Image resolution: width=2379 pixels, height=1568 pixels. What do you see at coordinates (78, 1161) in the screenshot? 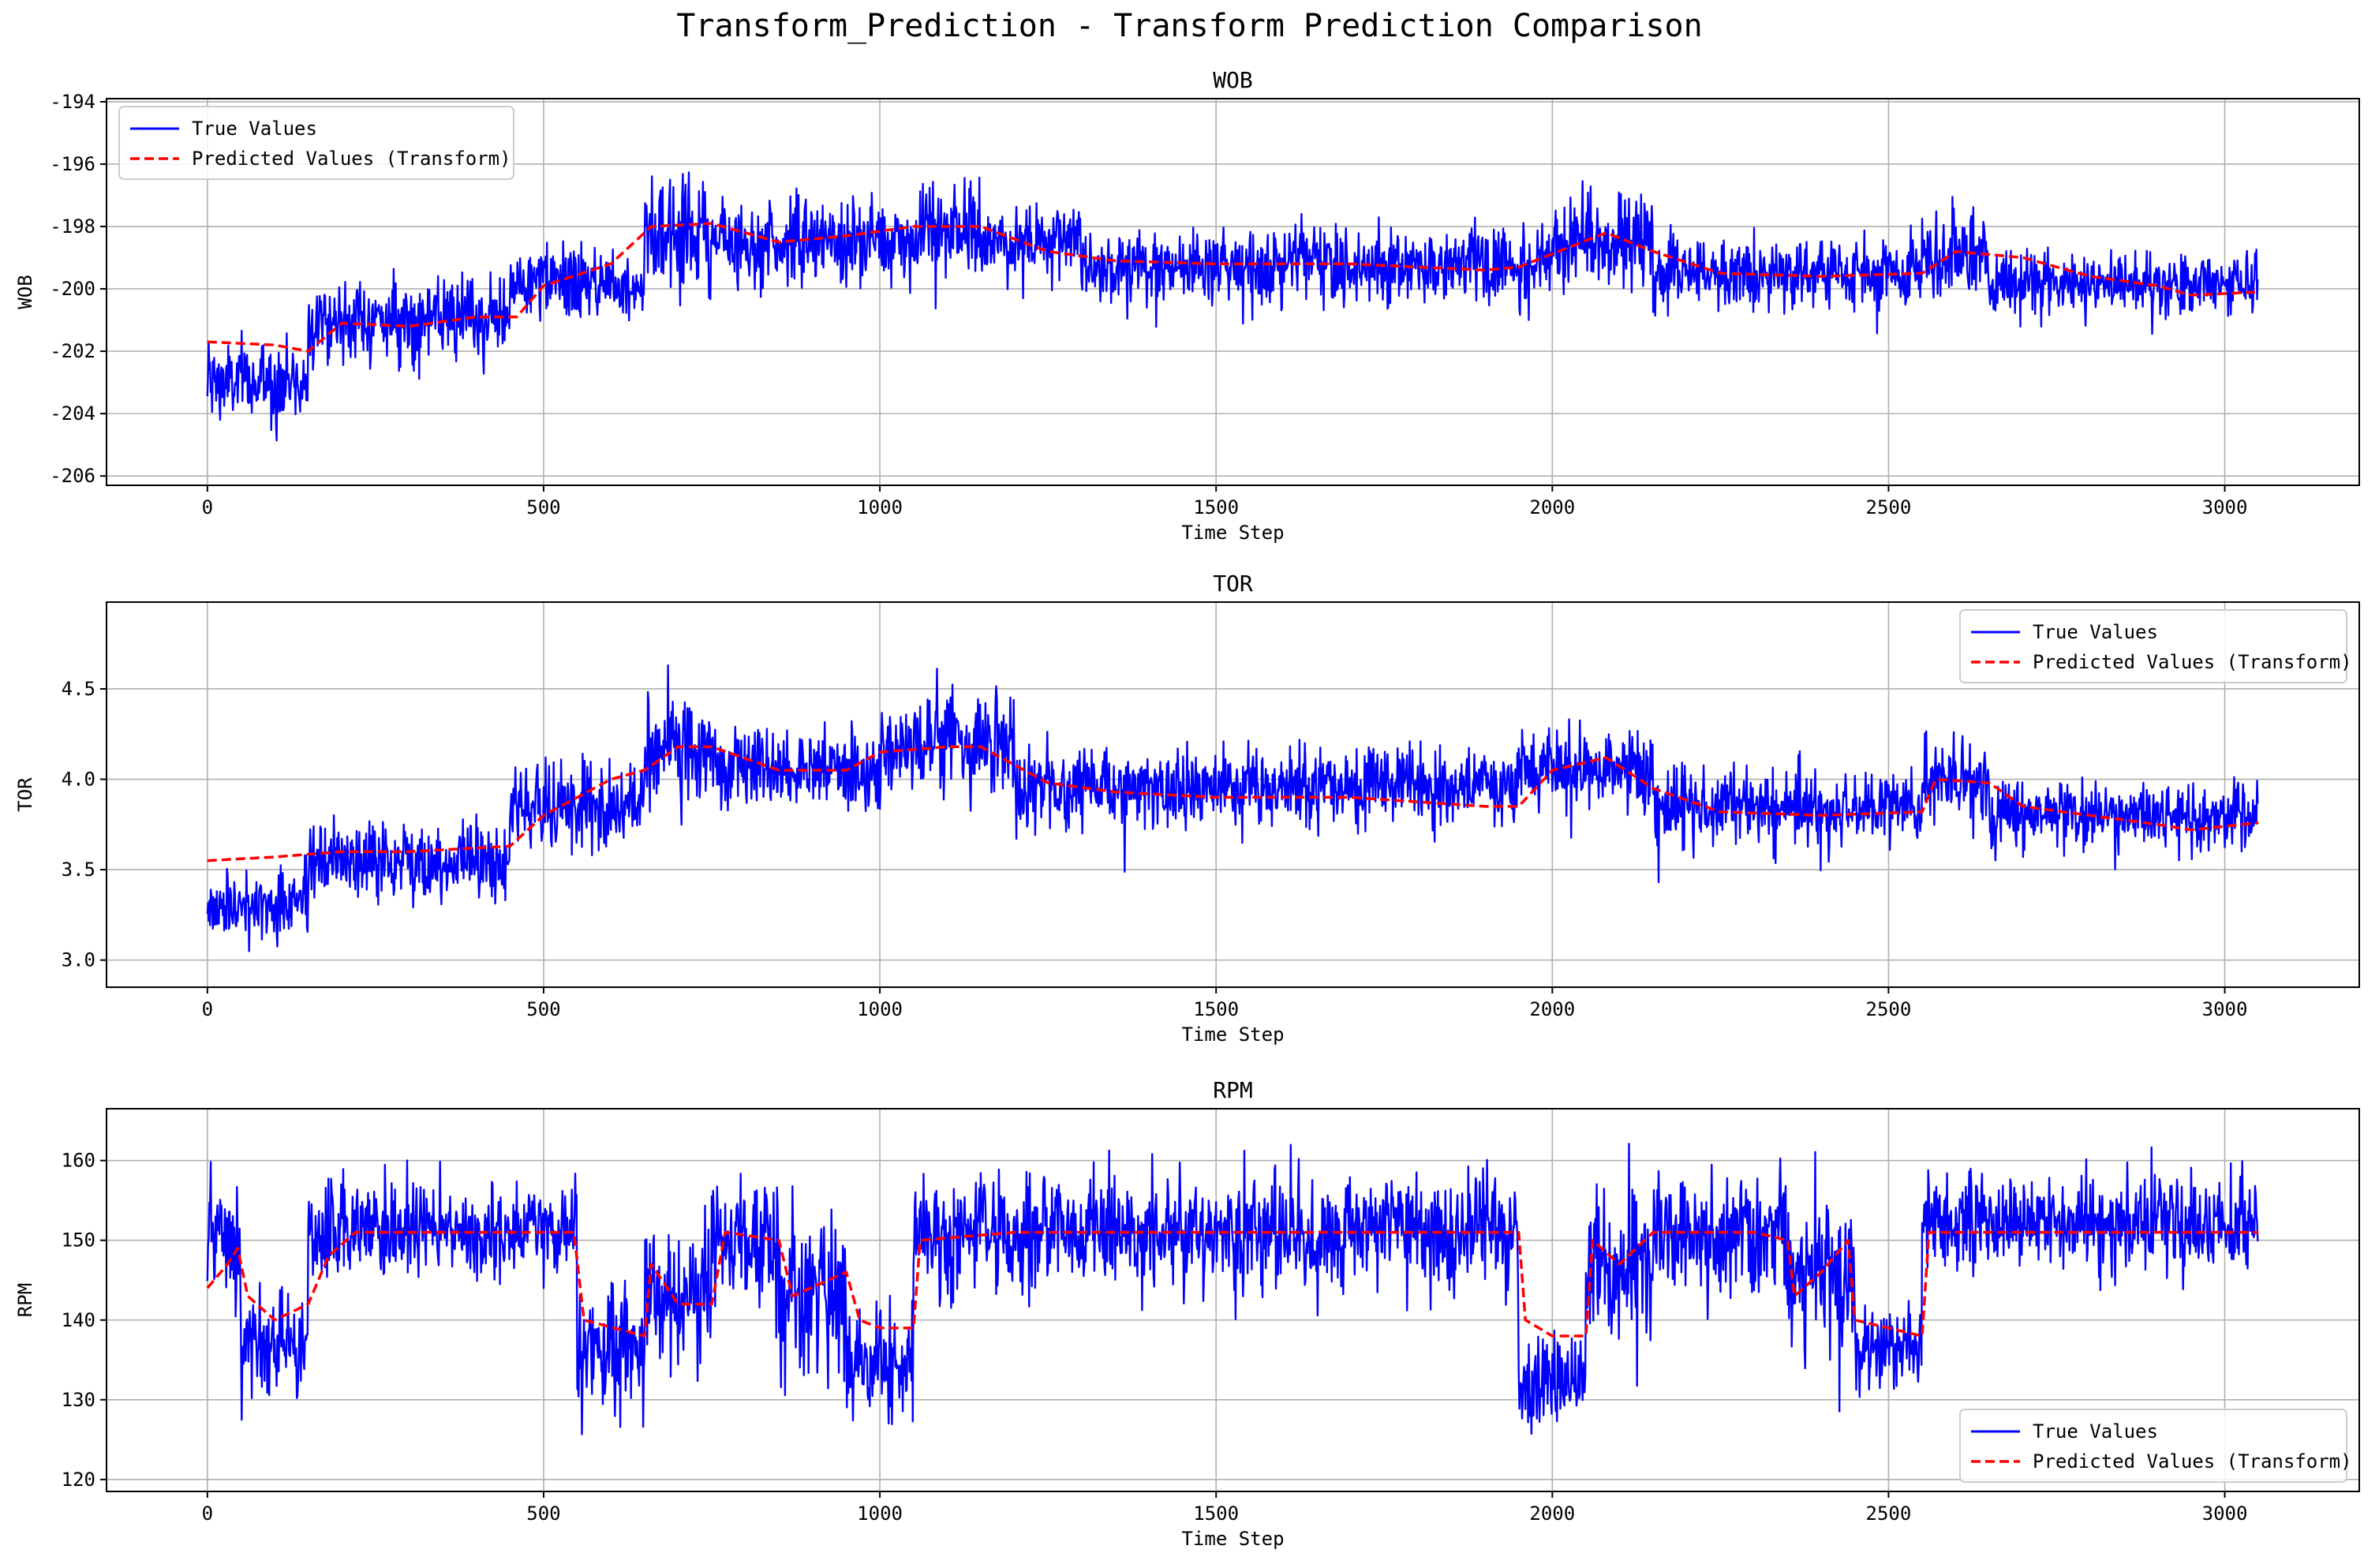
I see `y-tick-label: 160` at bounding box center [78, 1161].